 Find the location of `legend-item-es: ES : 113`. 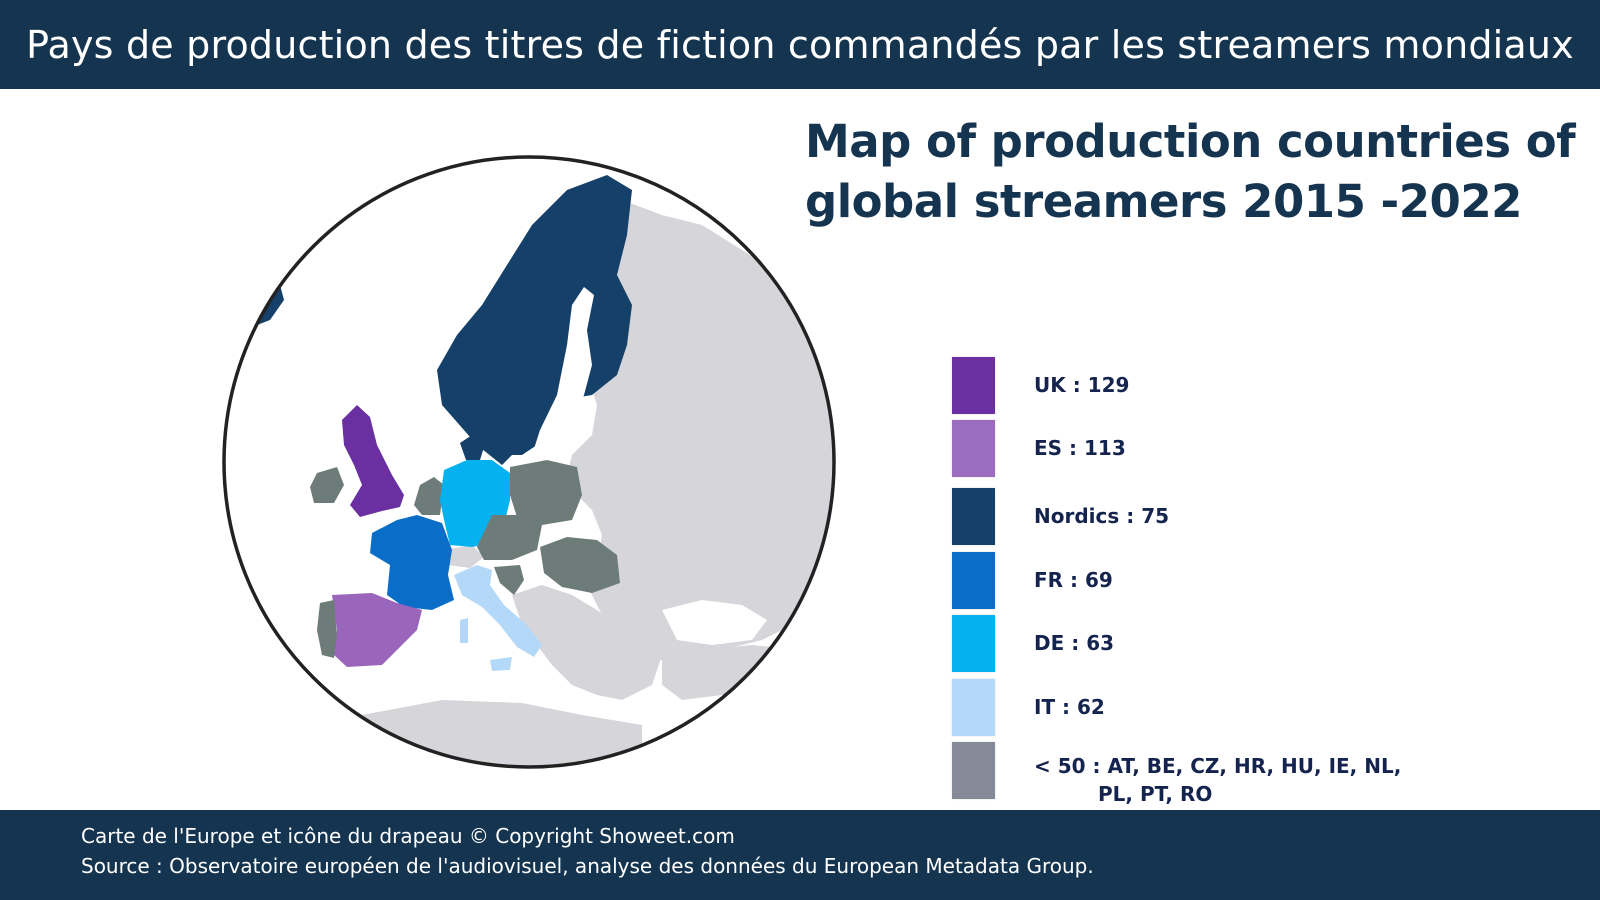

legend-item-es: ES : 113 is located at coordinates (1039, 448).